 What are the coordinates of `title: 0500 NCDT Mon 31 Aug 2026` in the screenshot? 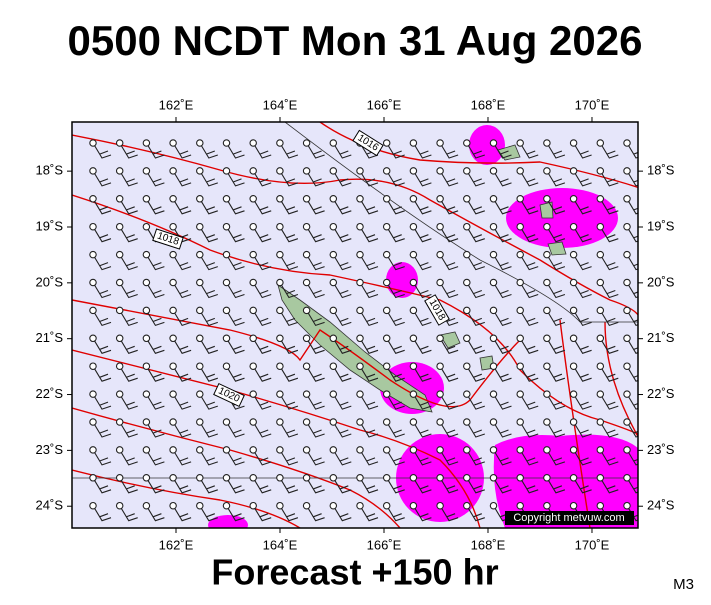 It's located at (355, 40).